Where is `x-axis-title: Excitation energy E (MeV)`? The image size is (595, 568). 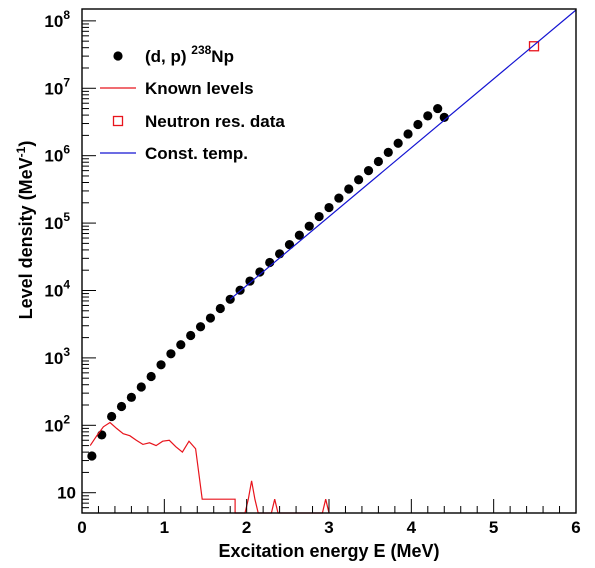
x-axis-title: Excitation energy E (MeV) is located at coordinates (328, 551).